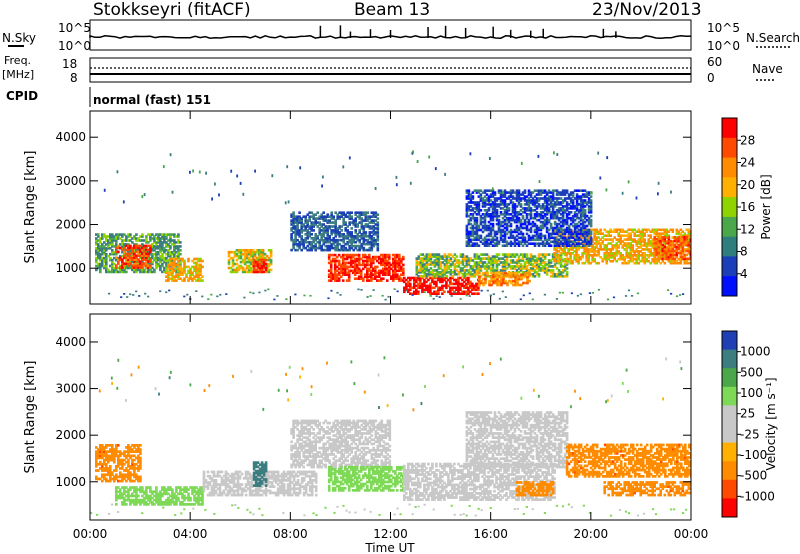 Image resolution: width=800 pixels, height=554 pixels. What do you see at coordinates (773, 38) in the screenshot?
I see `nsearch-label: N.Search` at bounding box center [773, 38].